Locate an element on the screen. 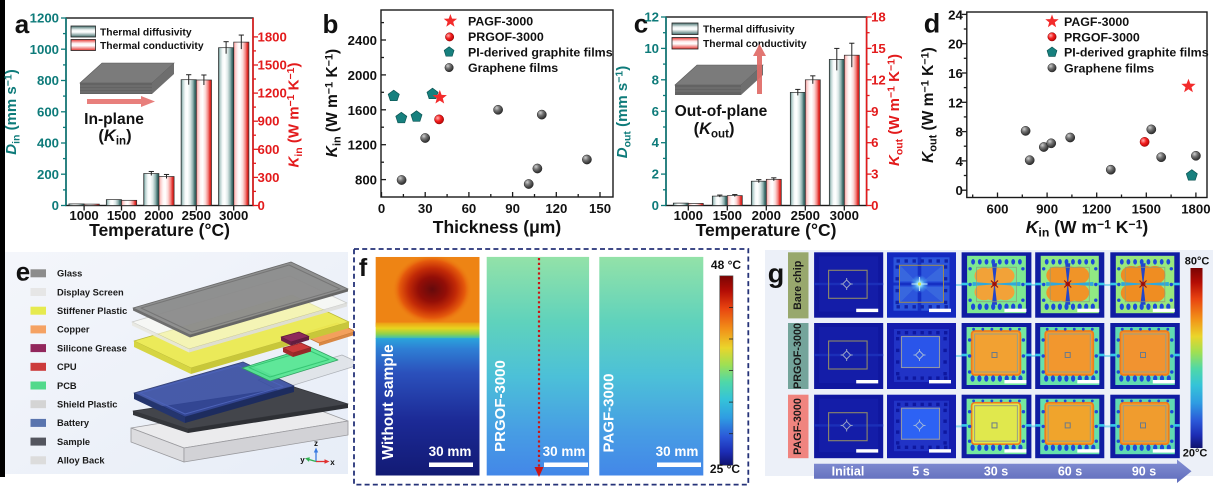 This screenshot has width=1213, height=497. svg-text: (Kin) is located at coordinates (114, 137).